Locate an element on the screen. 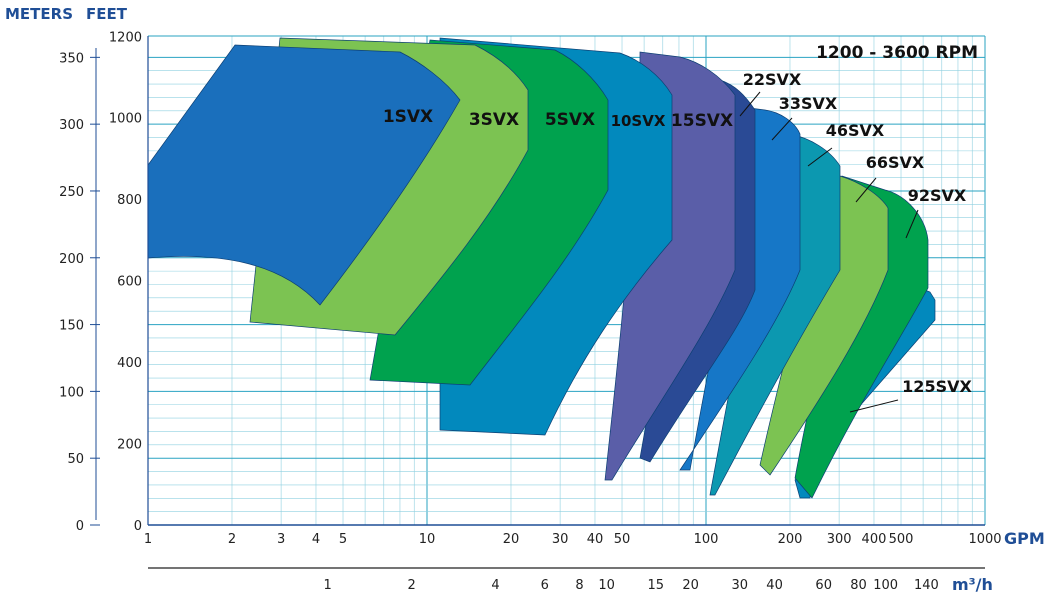  x-axis-label-gpm: GPM is located at coordinates (1024, 538).